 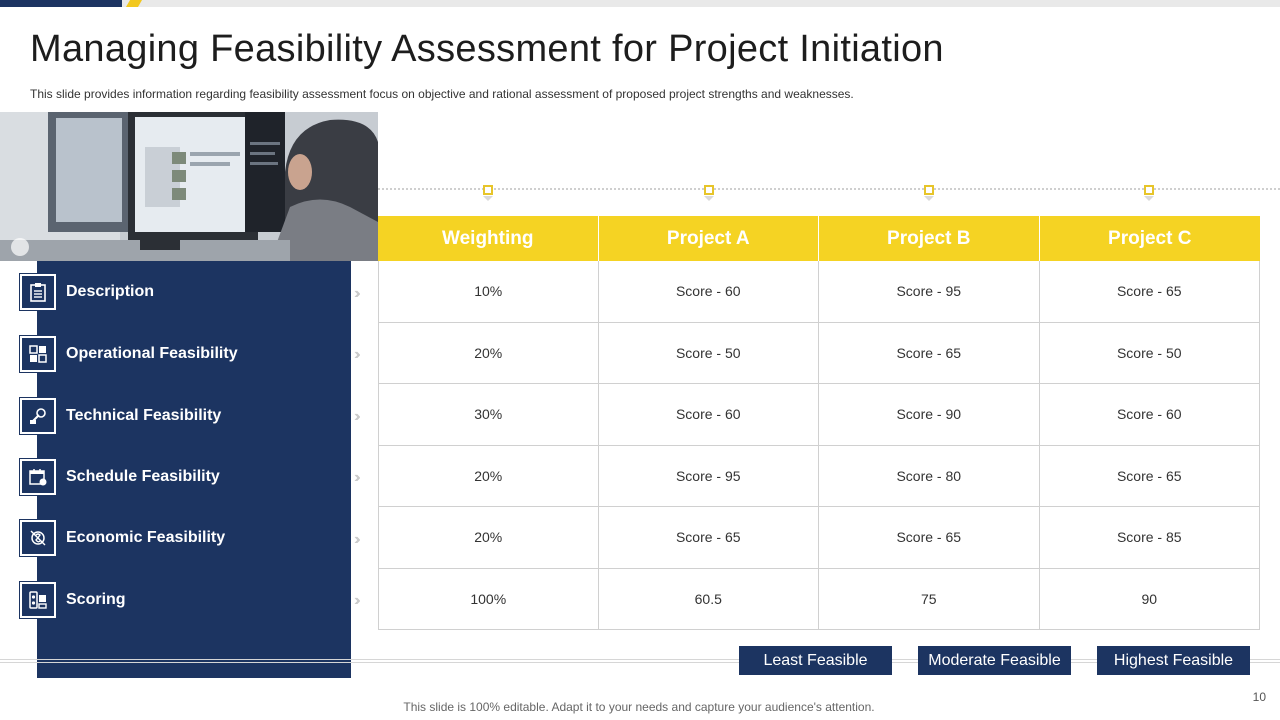 I want to click on criteria-panel, so click(x=194, y=469).